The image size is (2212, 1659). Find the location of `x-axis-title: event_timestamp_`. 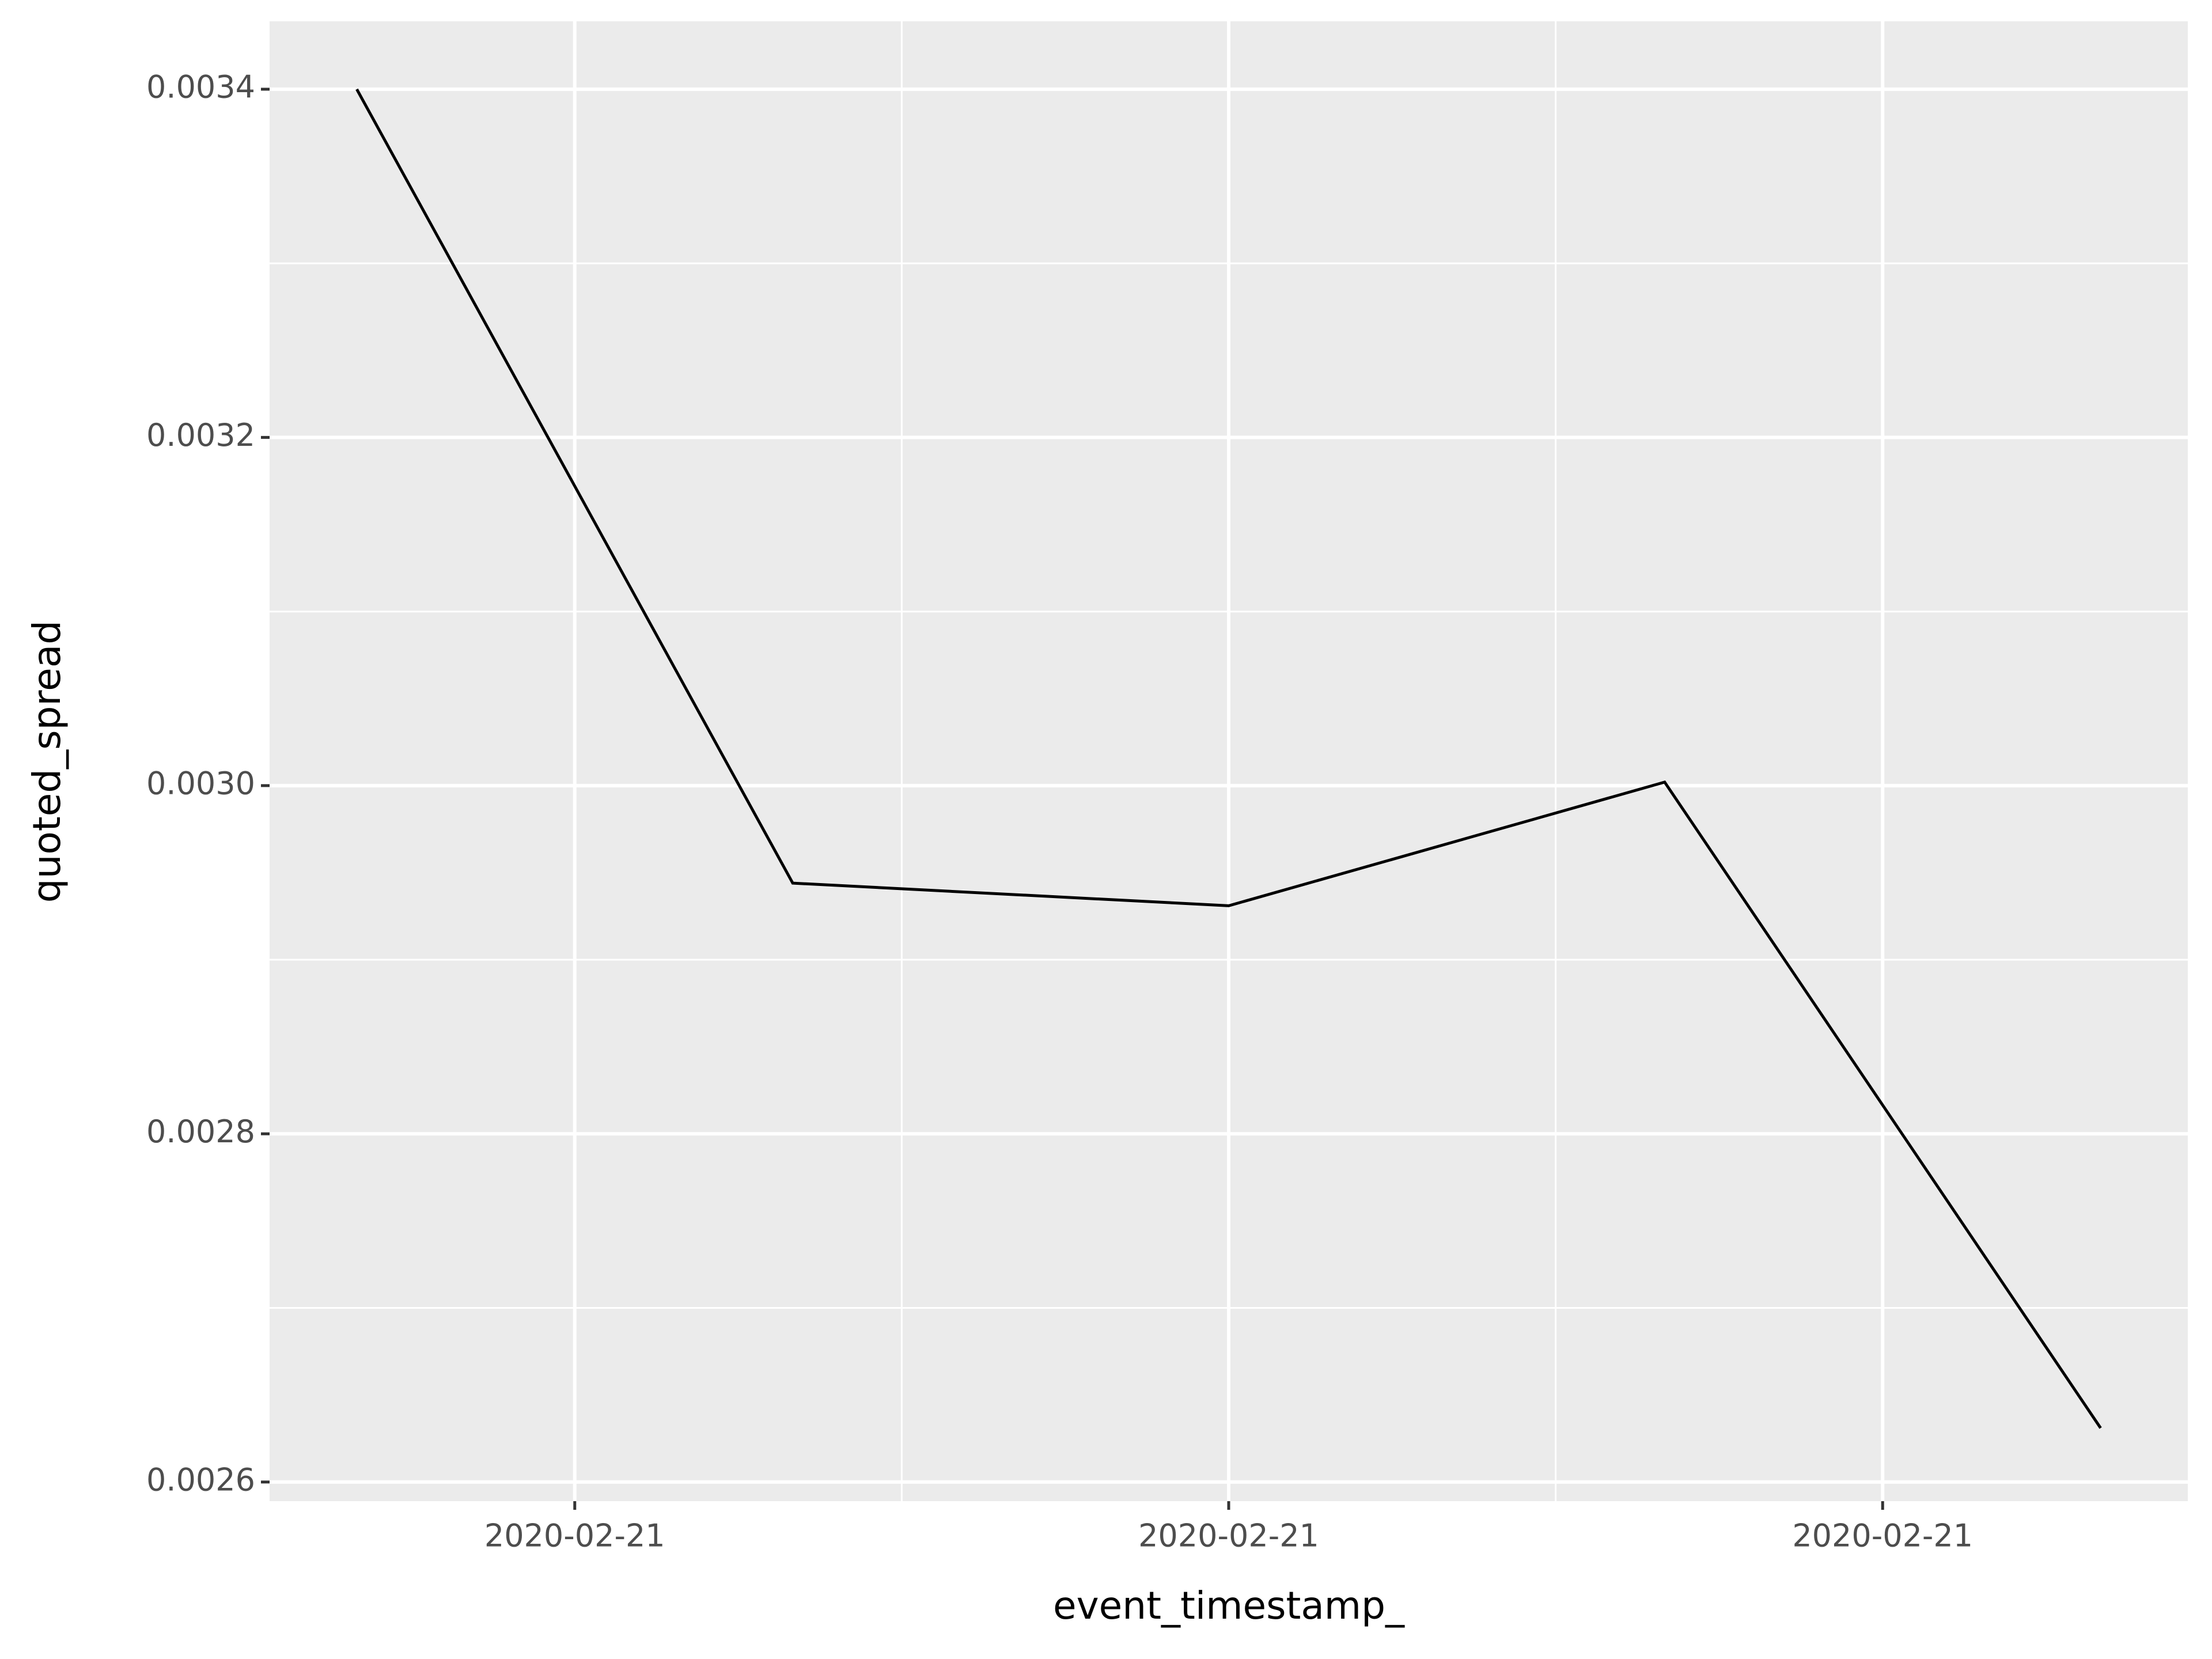

x-axis-title: event_timestamp_ is located at coordinates (1229, 1606).